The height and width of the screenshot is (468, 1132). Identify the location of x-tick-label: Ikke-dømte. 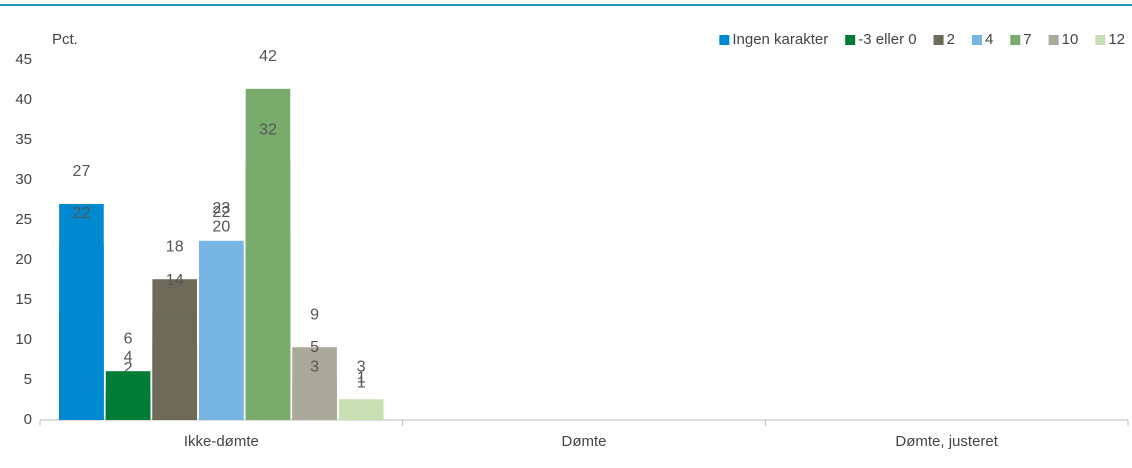
(221, 441).